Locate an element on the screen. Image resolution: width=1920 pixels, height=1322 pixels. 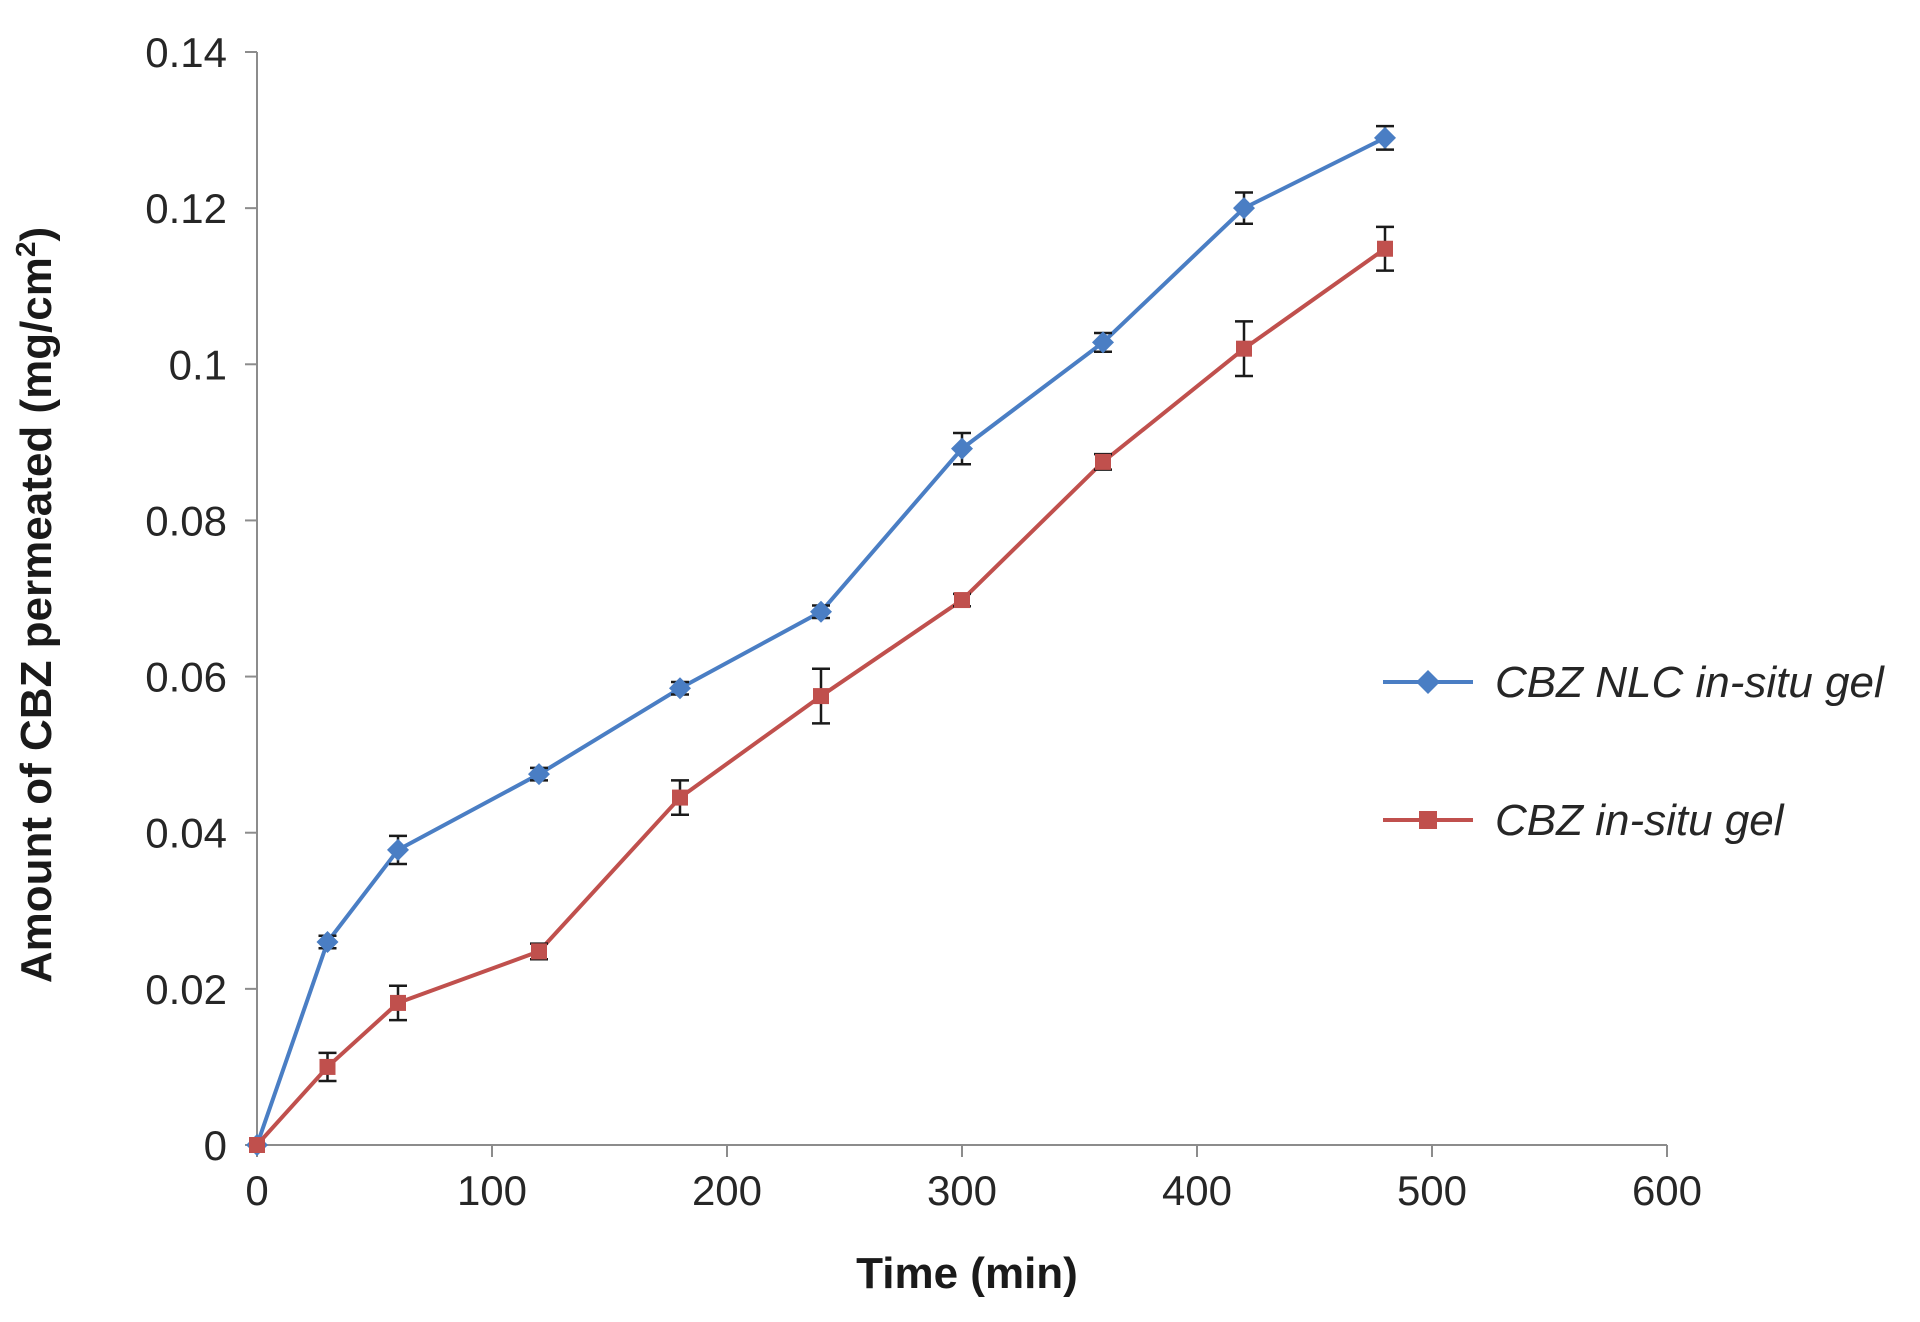
legend-label-nlc: CBZ NLC in-situ gel is located at coordinates (1690, 682).